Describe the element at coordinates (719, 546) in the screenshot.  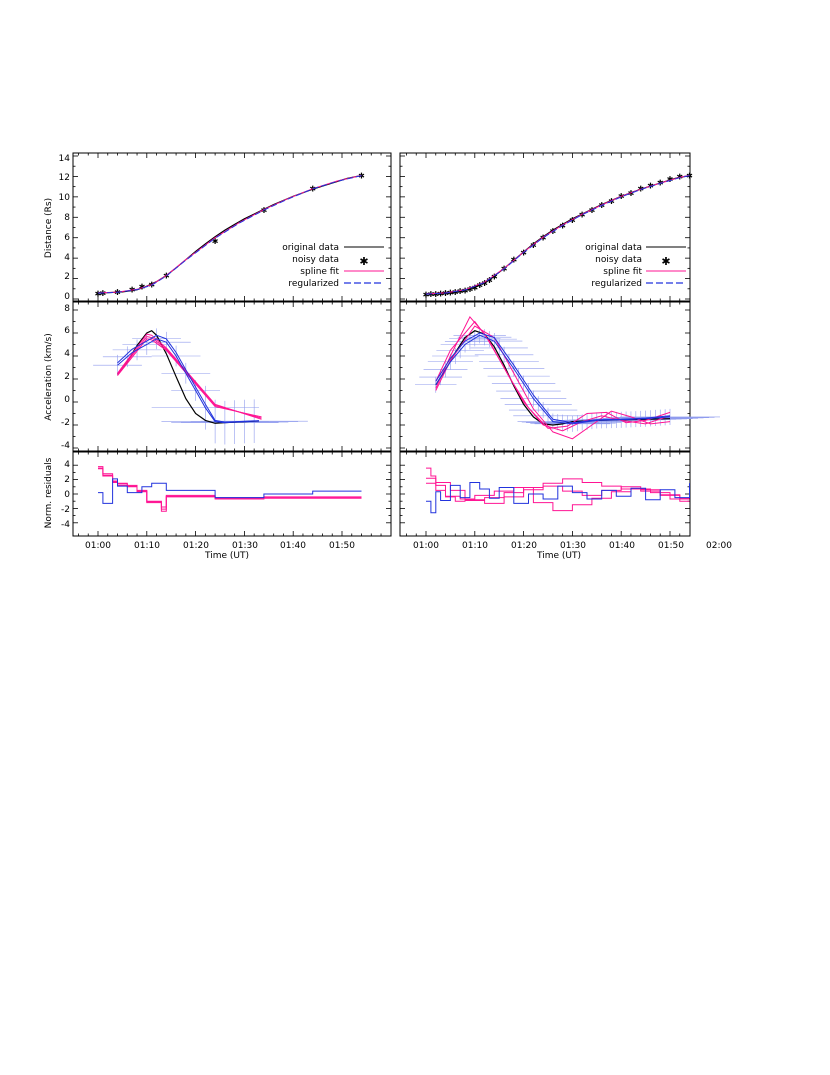
I see `xtick-label: 02:00` at that location.